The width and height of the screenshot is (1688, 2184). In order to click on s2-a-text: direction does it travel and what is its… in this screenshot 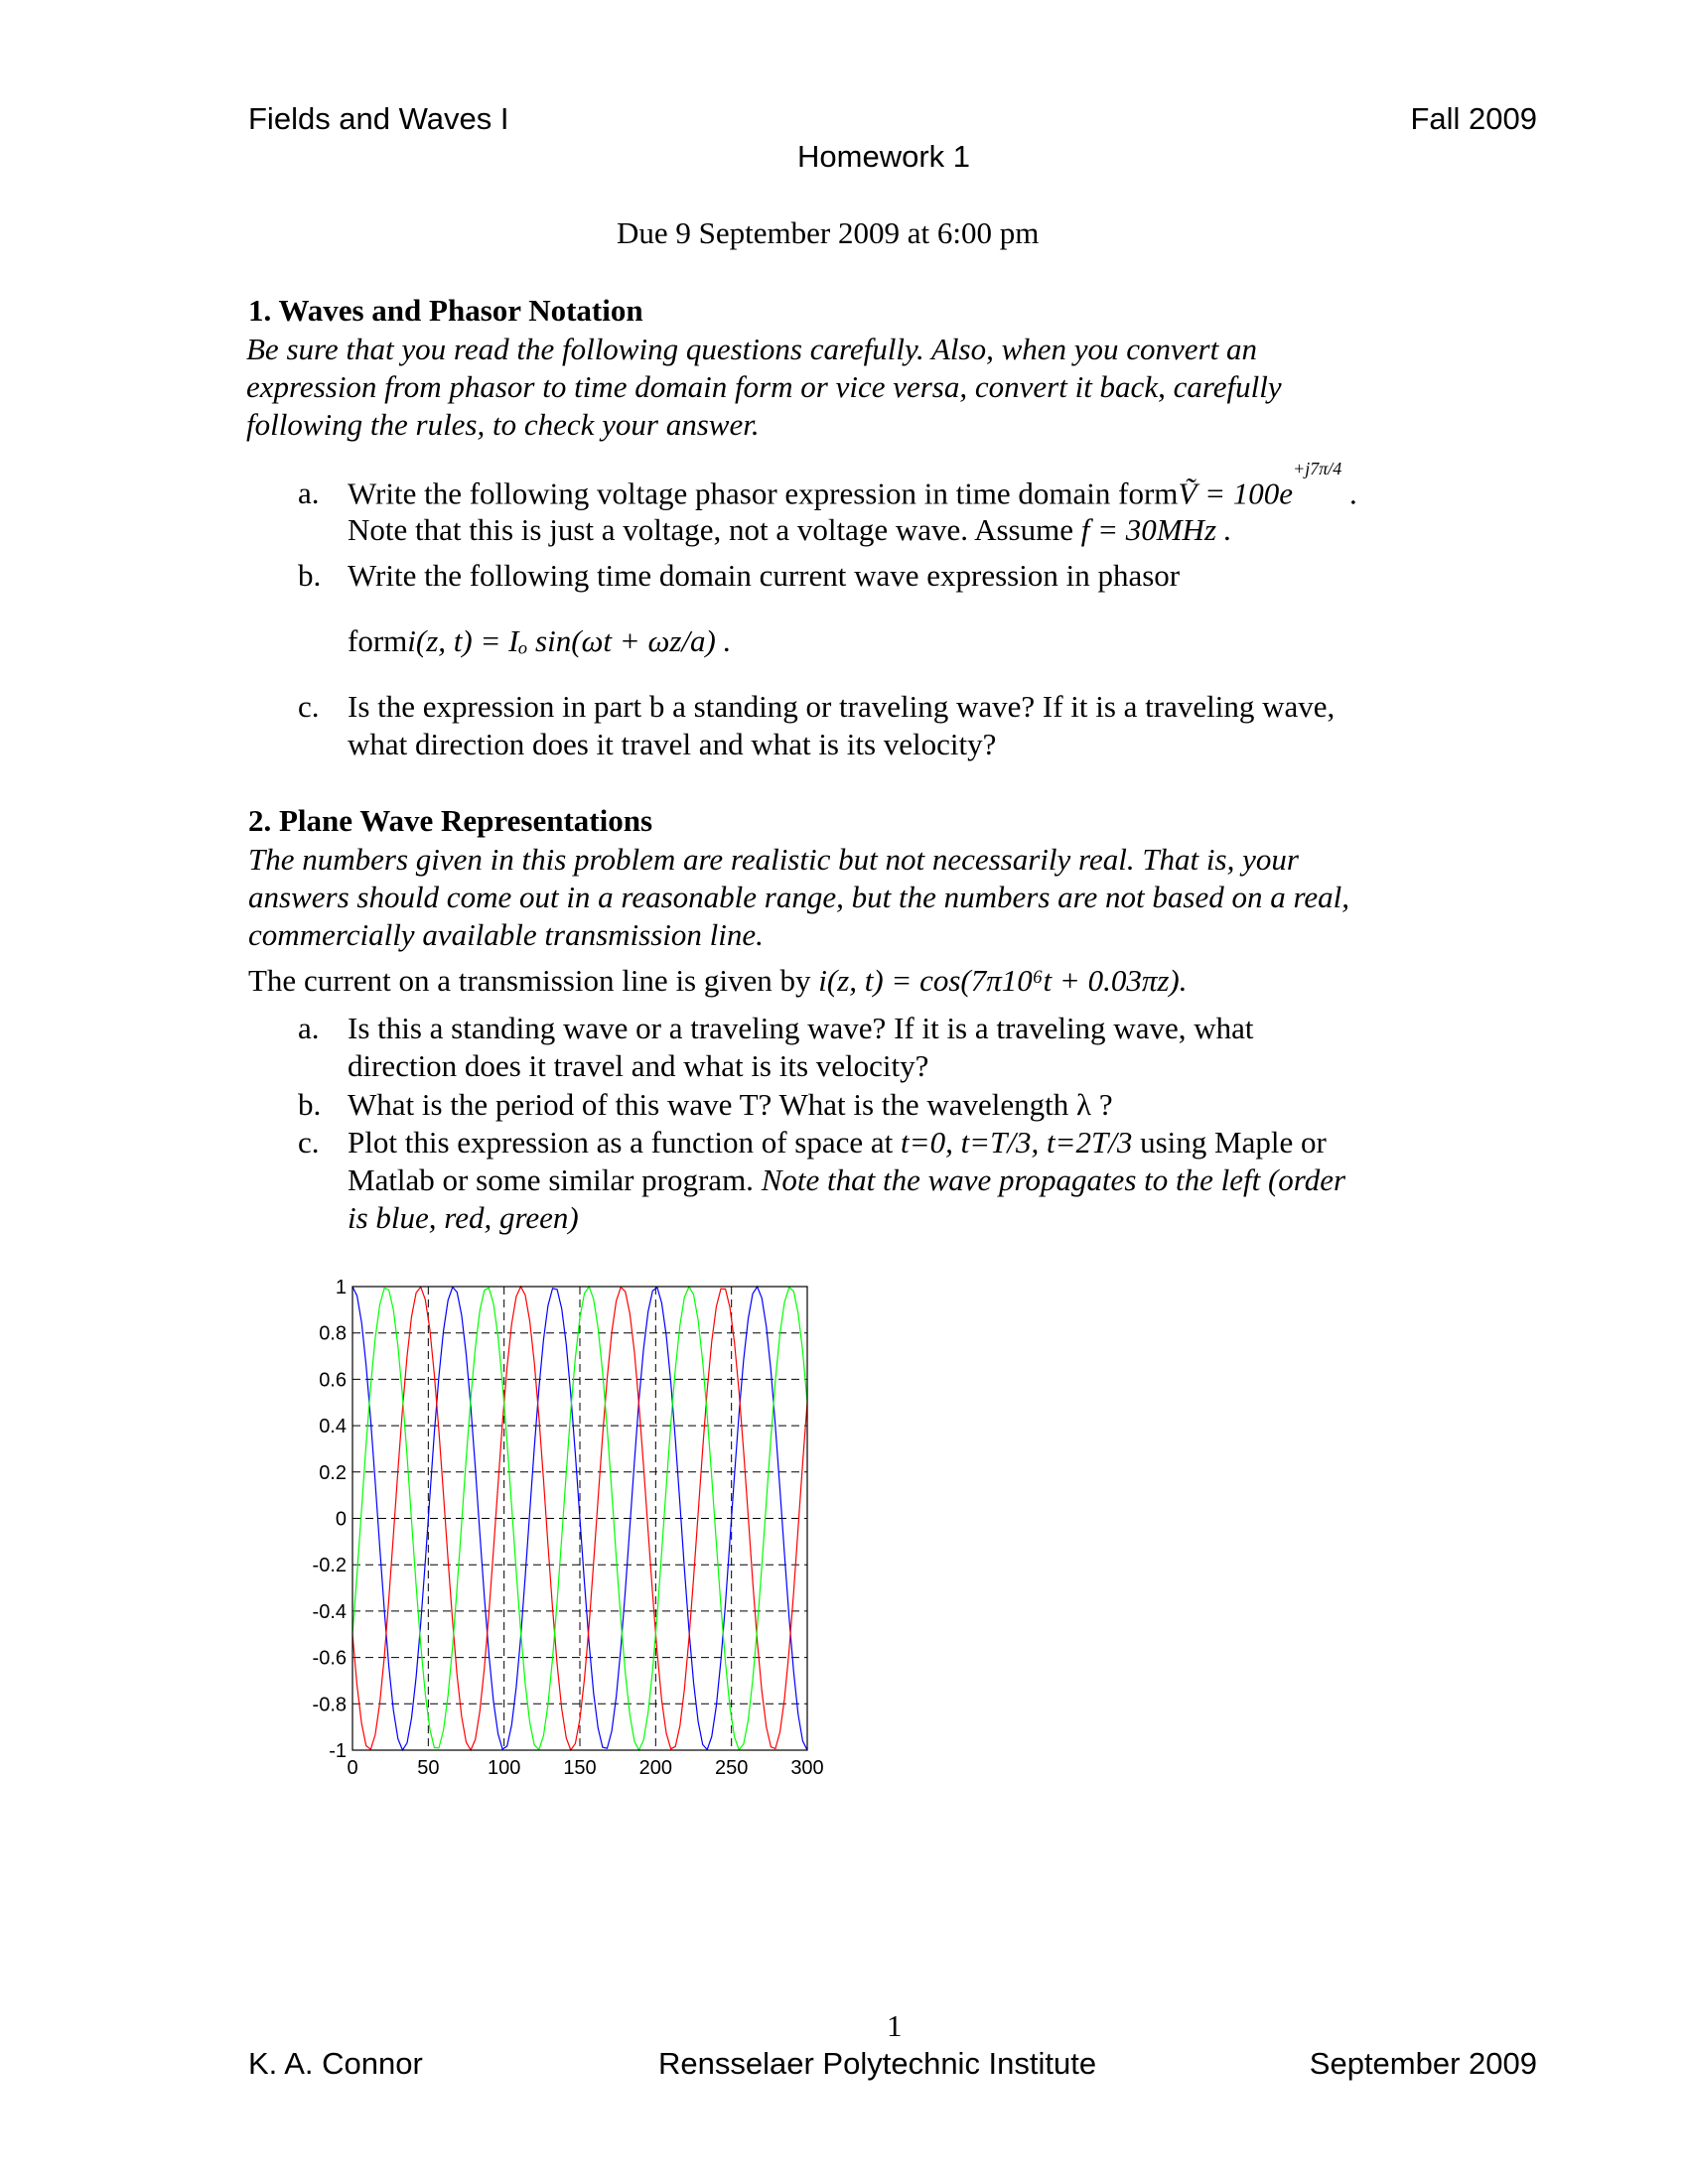, I will do `click(638, 1065)`.